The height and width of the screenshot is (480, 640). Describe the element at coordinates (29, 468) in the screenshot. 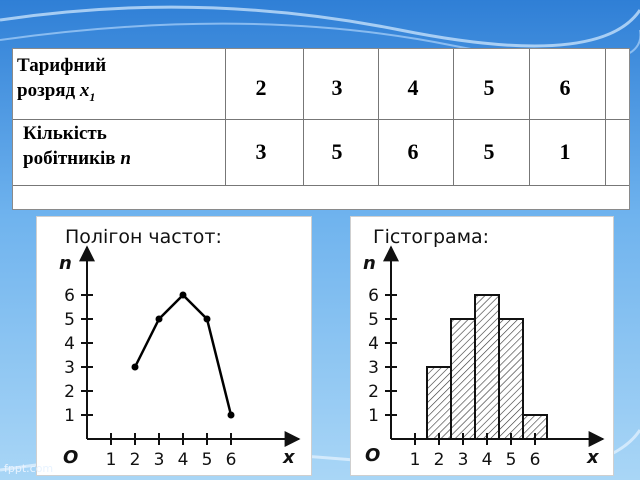

I see `watermark-text: fppt.com` at that location.